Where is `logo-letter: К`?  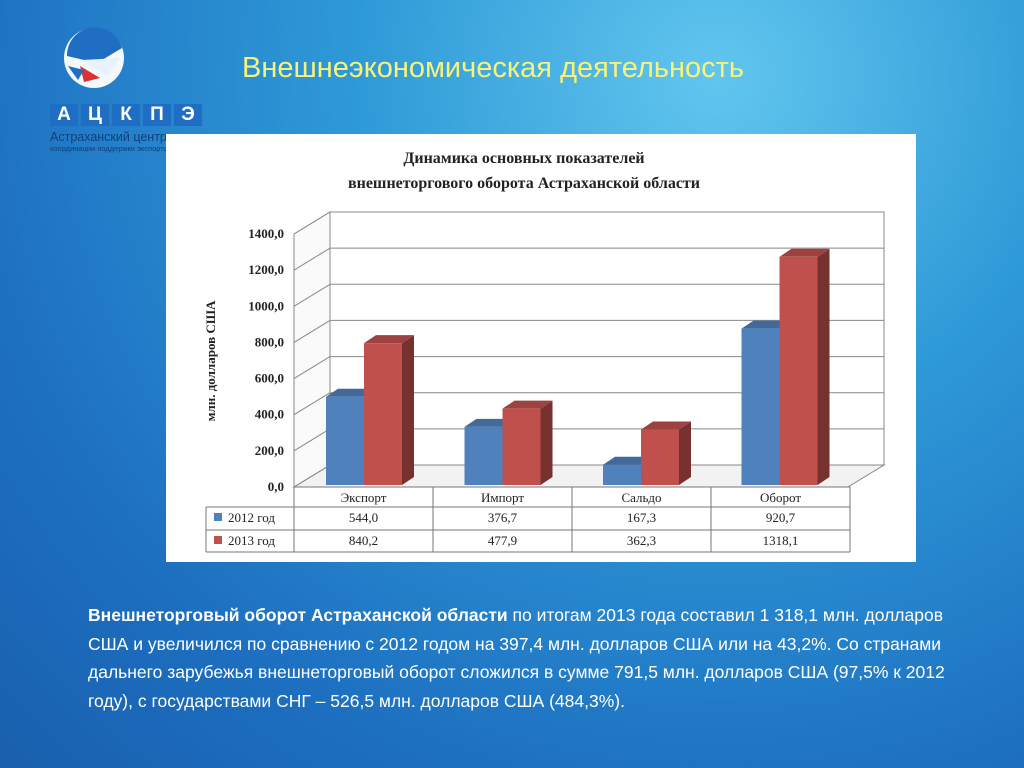
logo-letter: К is located at coordinates (126, 115).